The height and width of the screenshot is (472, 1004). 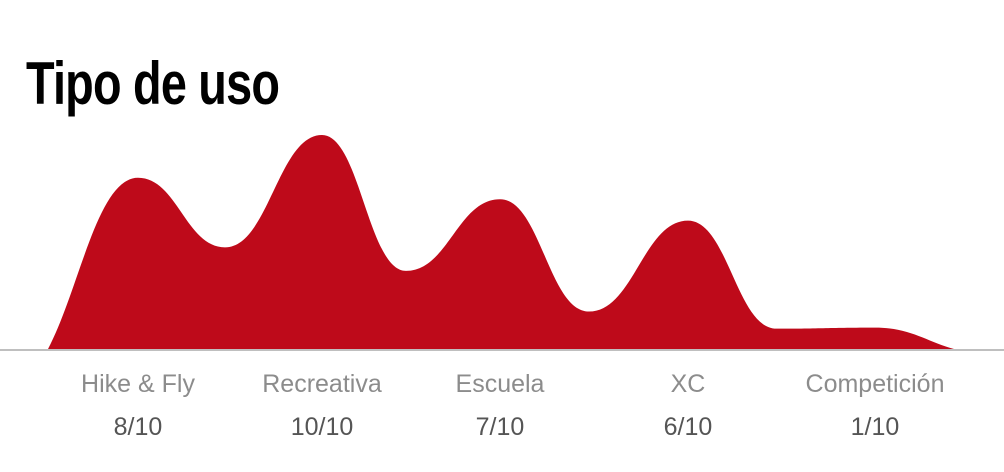 What do you see at coordinates (875, 427) in the screenshot?
I see `value-label: 1/10` at bounding box center [875, 427].